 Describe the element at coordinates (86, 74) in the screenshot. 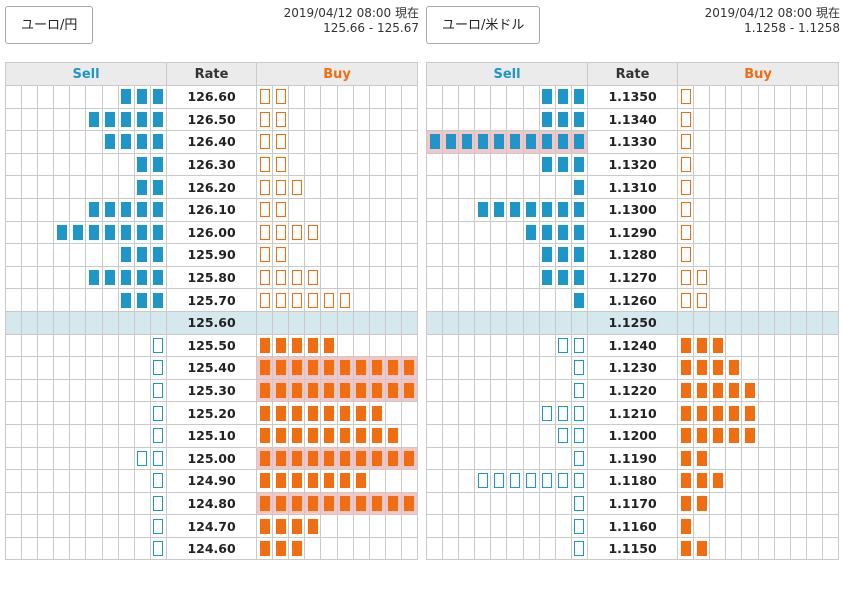

I see `sell-header: Sell` at that location.